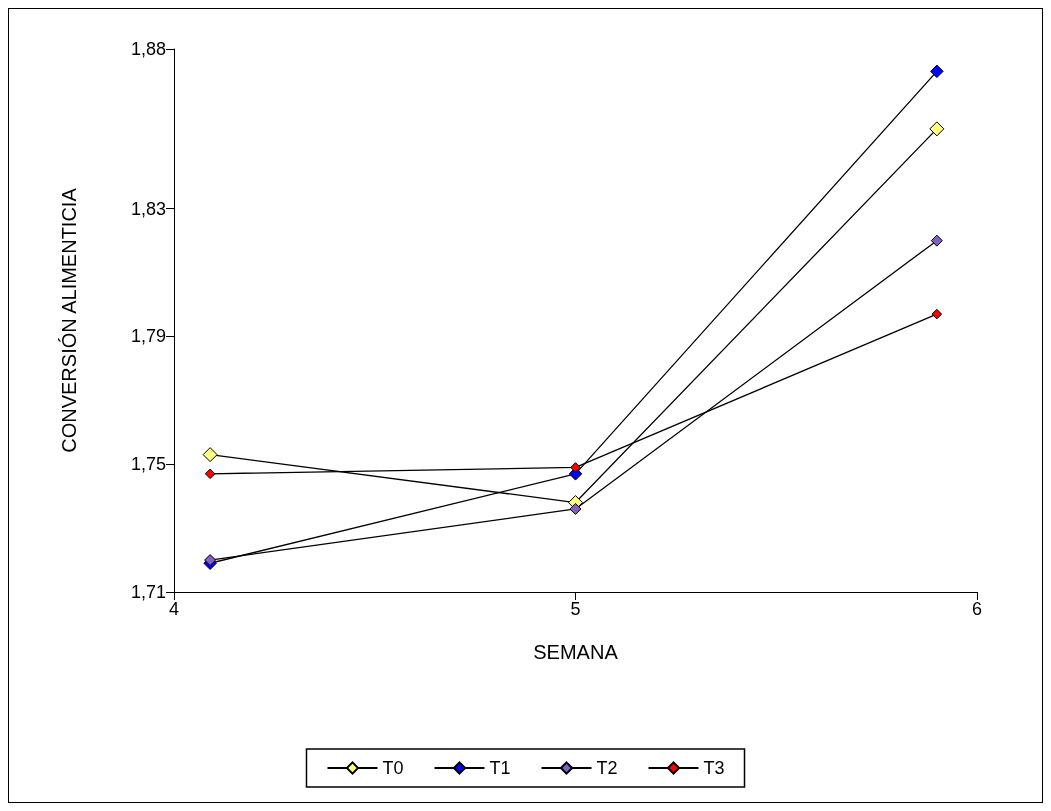  What do you see at coordinates (148, 592) in the screenshot?
I see `y-tick-label: 1,71` at bounding box center [148, 592].